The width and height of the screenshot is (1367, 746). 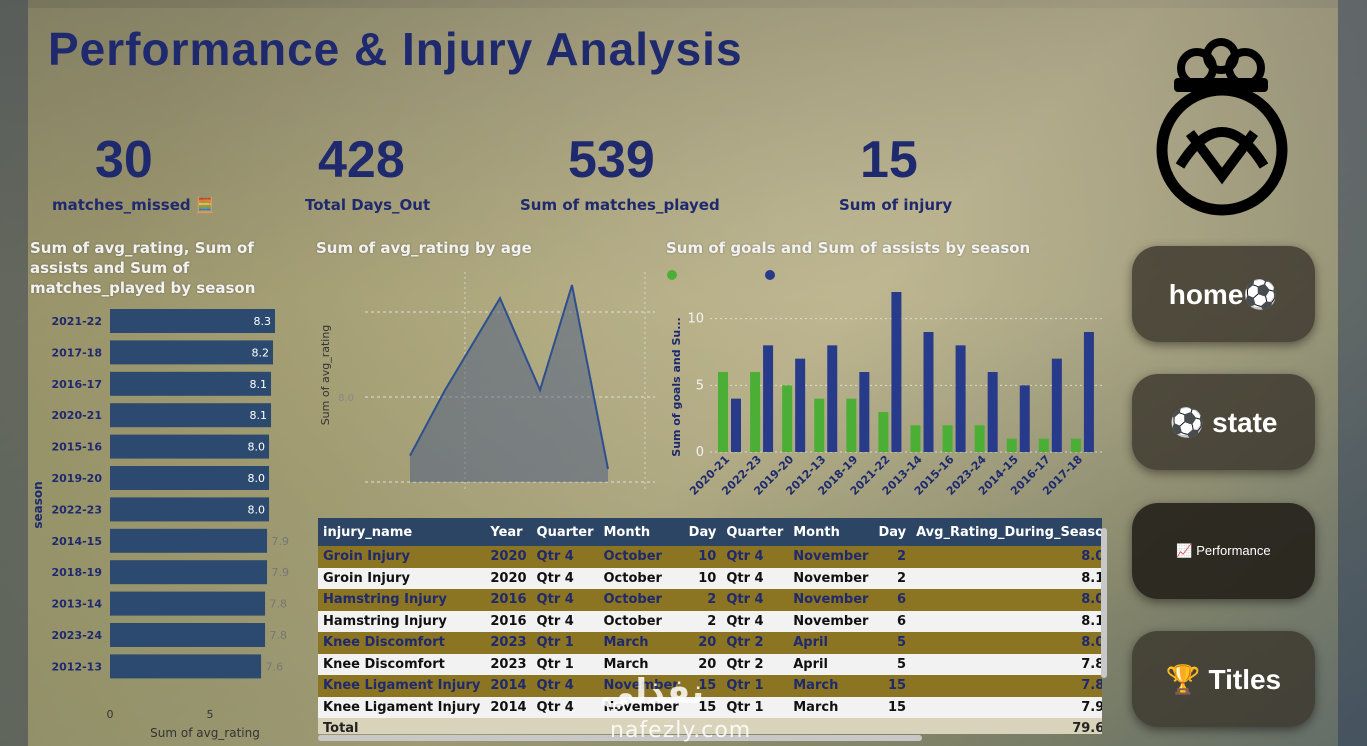 What do you see at coordinates (259, 384) in the screenshot?
I see `season-rating-data-label: 8.1` at bounding box center [259, 384].